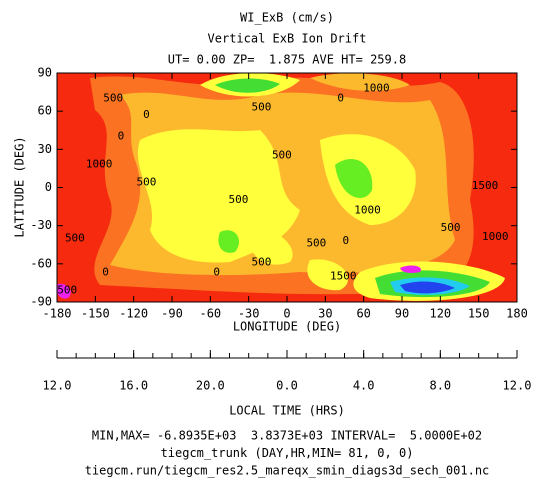  I want to click on x-tick-label: -90, so click(172, 314).